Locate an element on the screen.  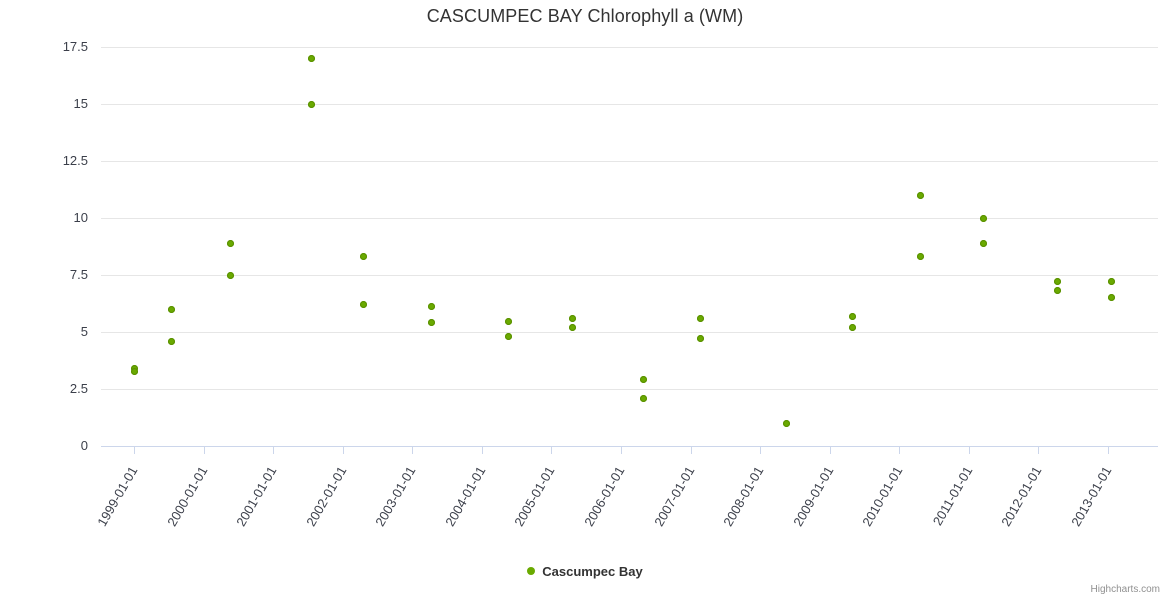
x-axis-tick-label: 1999-01-01 is located at coordinates (117, 496).